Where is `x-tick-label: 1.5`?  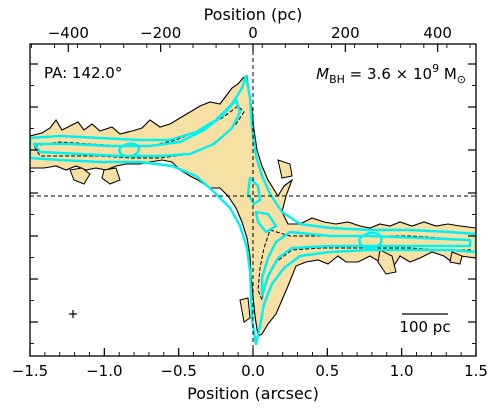
x-tick-label: 1.5 is located at coordinates (476, 371).